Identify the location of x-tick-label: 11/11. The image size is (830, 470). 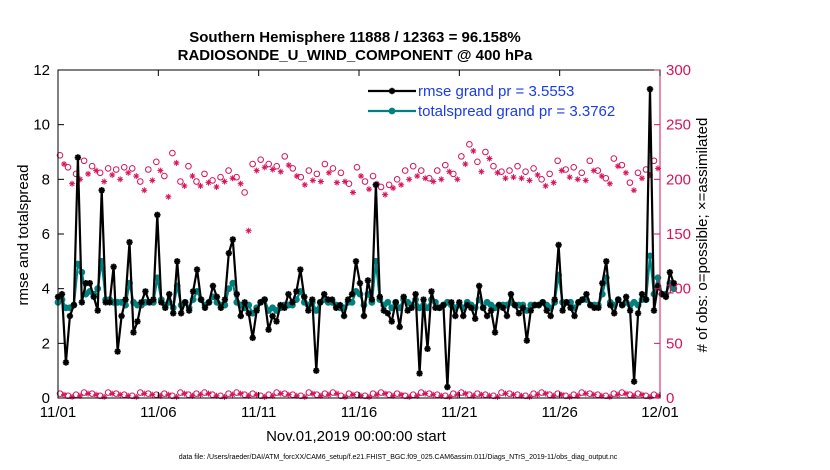
(258, 412).